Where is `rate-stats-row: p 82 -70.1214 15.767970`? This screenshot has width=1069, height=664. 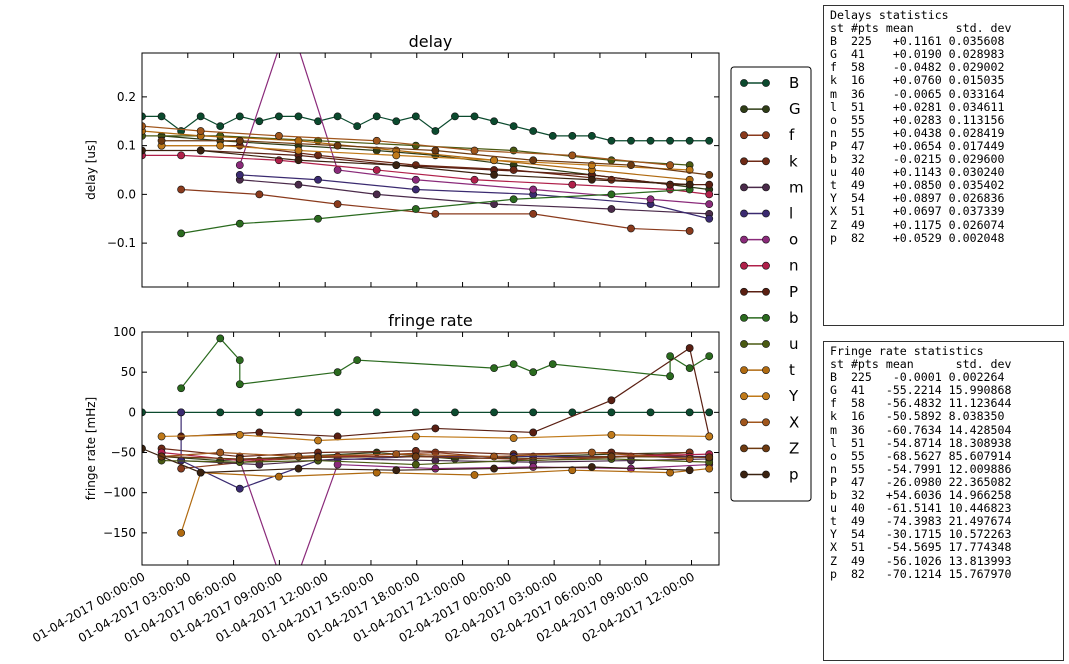 rate-stats-row: p 82 -70.1214 15.767970 is located at coordinates (921, 573).